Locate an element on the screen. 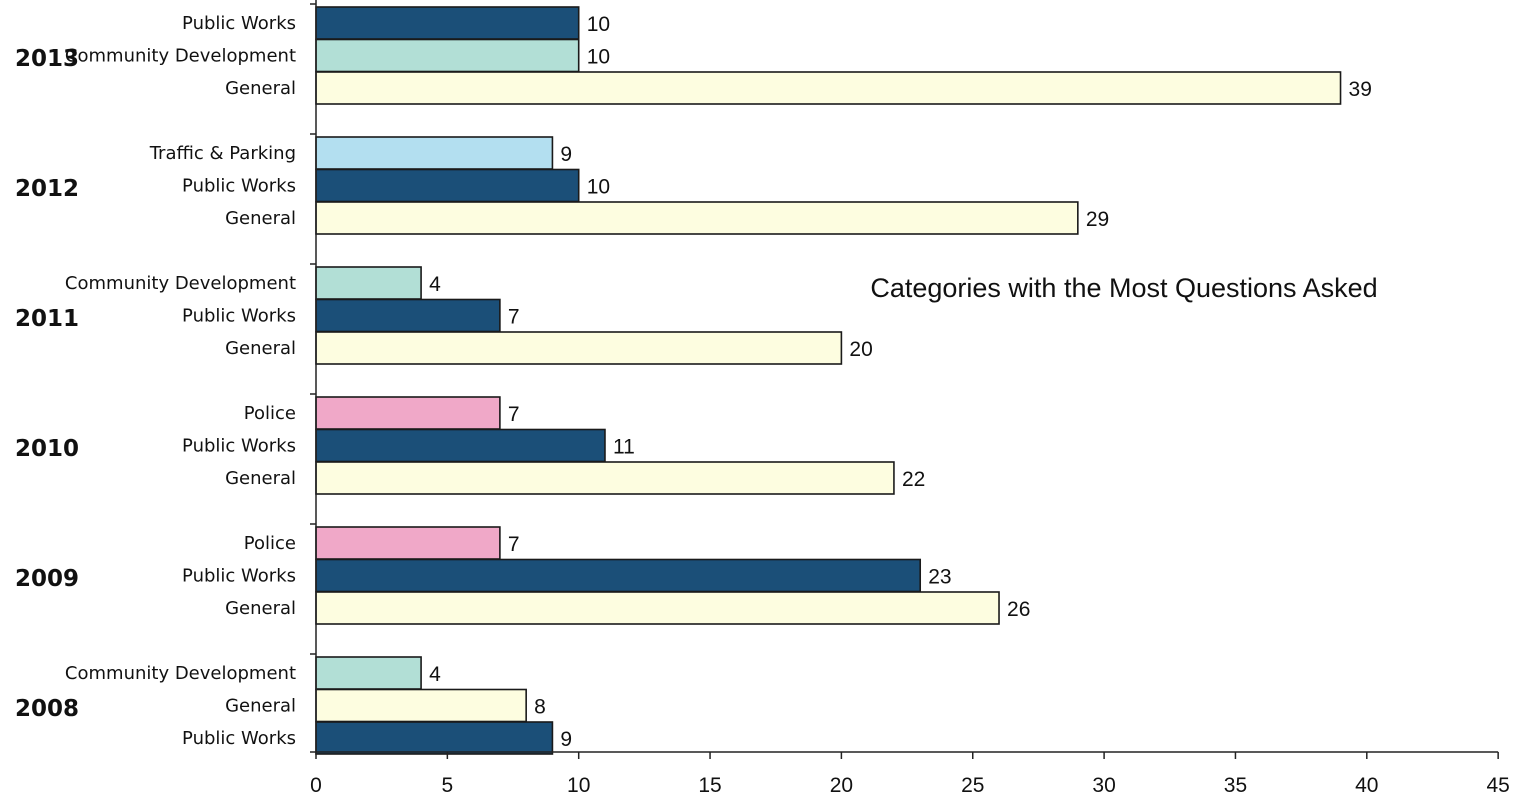 Image resolution: width=1519 pixels, height=798 pixels. year-label: 2009 is located at coordinates (47, 579).